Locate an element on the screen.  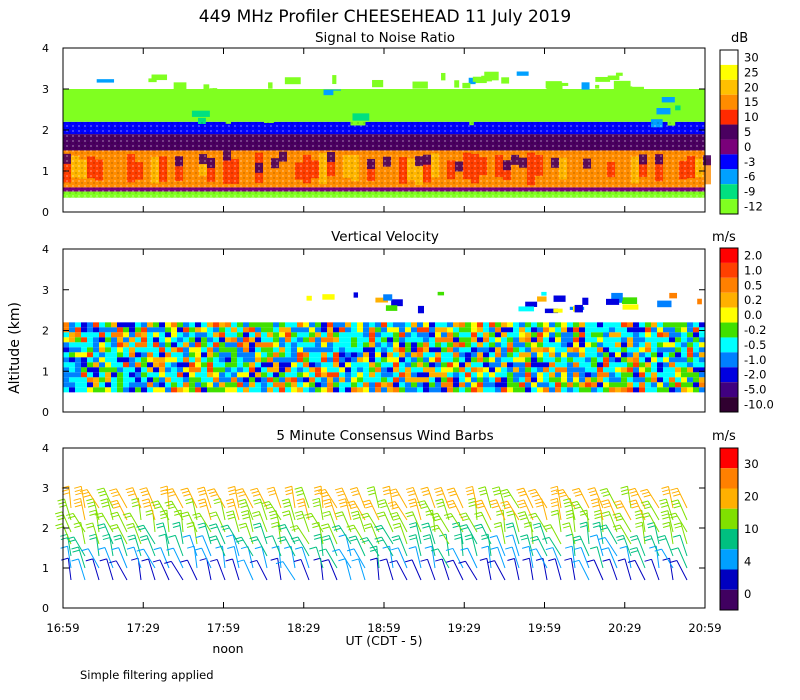
y-tick-label: 3 is located at coordinates (45, 290).